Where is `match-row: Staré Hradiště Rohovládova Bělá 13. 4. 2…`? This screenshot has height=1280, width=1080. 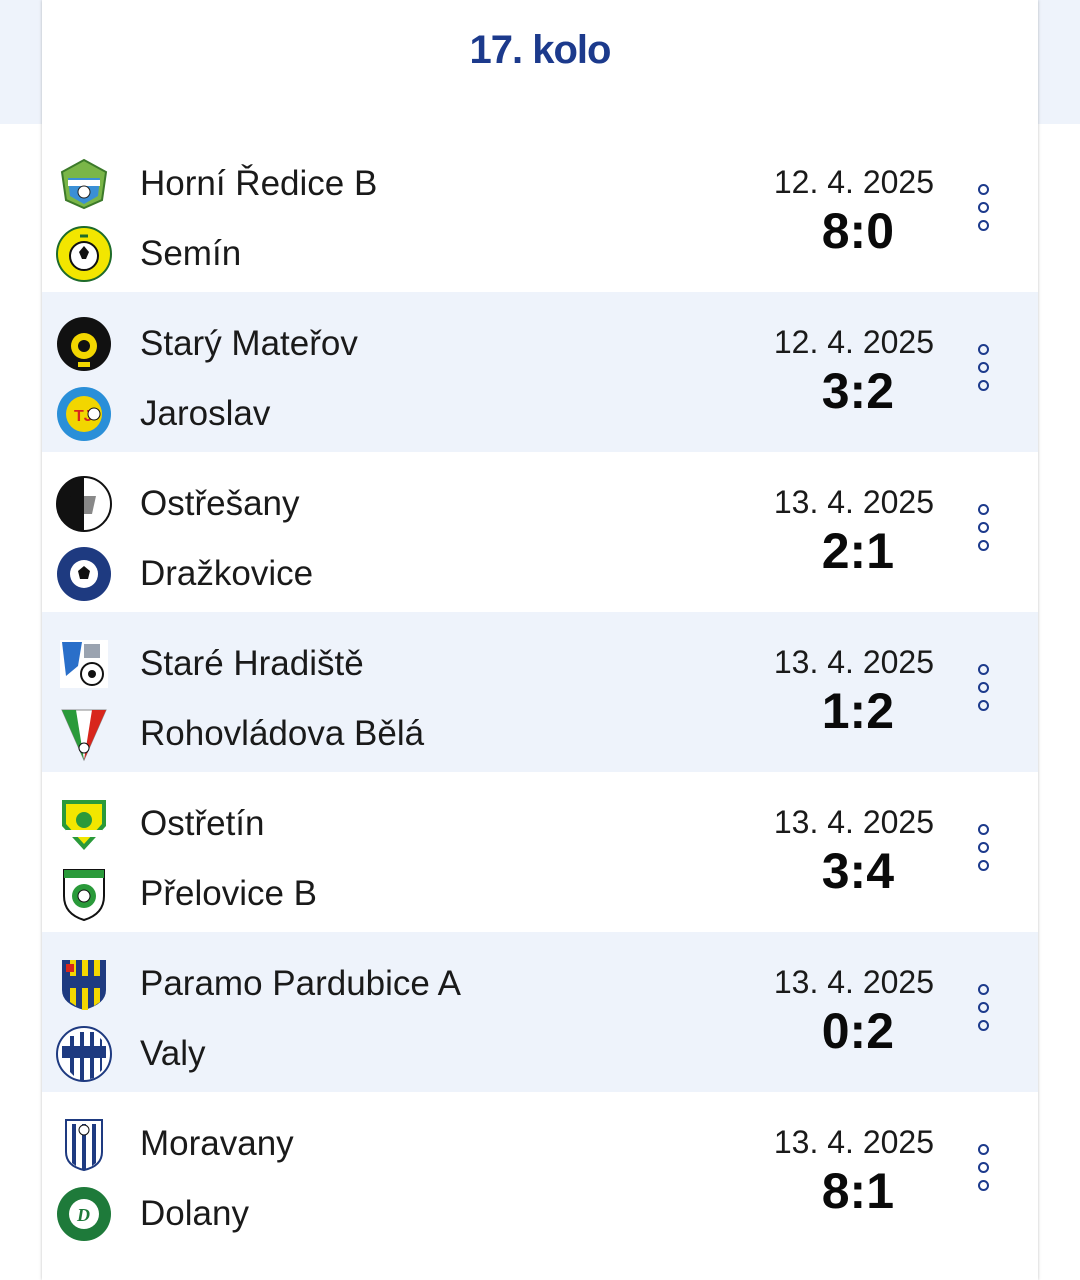
match-row: Staré Hradiště Rohovládova Bělá 13. 4. 2… is located at coordinates (540, 692).